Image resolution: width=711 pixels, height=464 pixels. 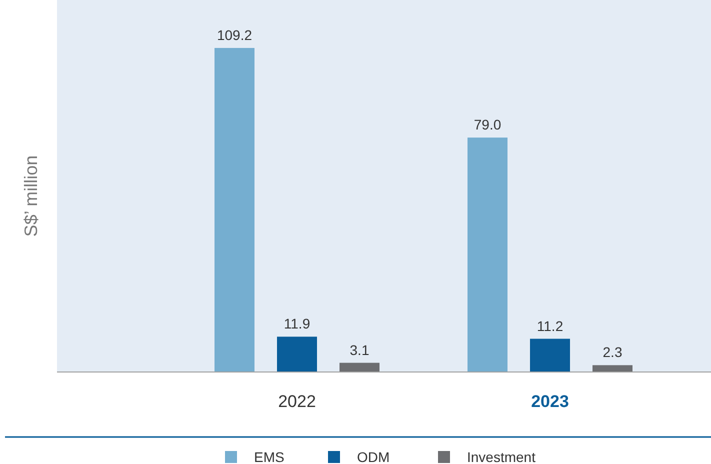 What do you see at coordinates (612, 352) in the screenshot?
I see `data-label: 2.3` at bounding box center [612, 352].